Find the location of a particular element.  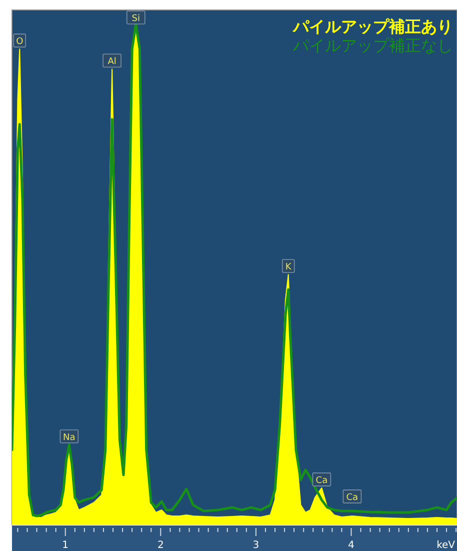

x-tick-label: 2 is located at coordinates (160, 545).